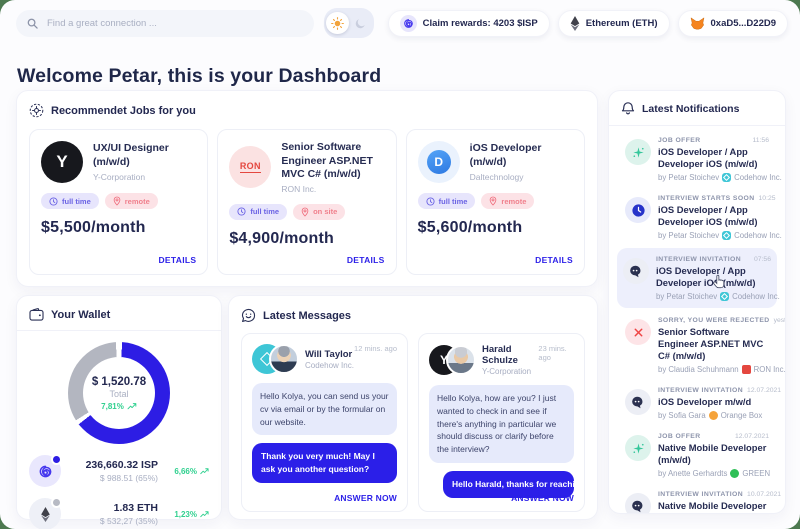 The width and height of the screenshot is (800, 529). Describe the element at coordinates (132, 406) in the screenshot. I see `trend-up-icon` at that location.